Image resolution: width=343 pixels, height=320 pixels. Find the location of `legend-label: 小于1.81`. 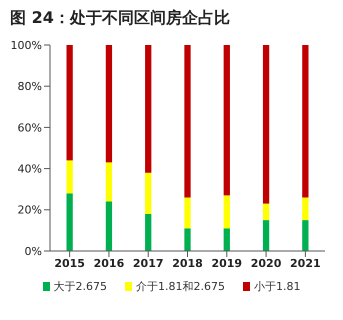

legend-label: 小于1.81 is located at coordinates (277, 286).